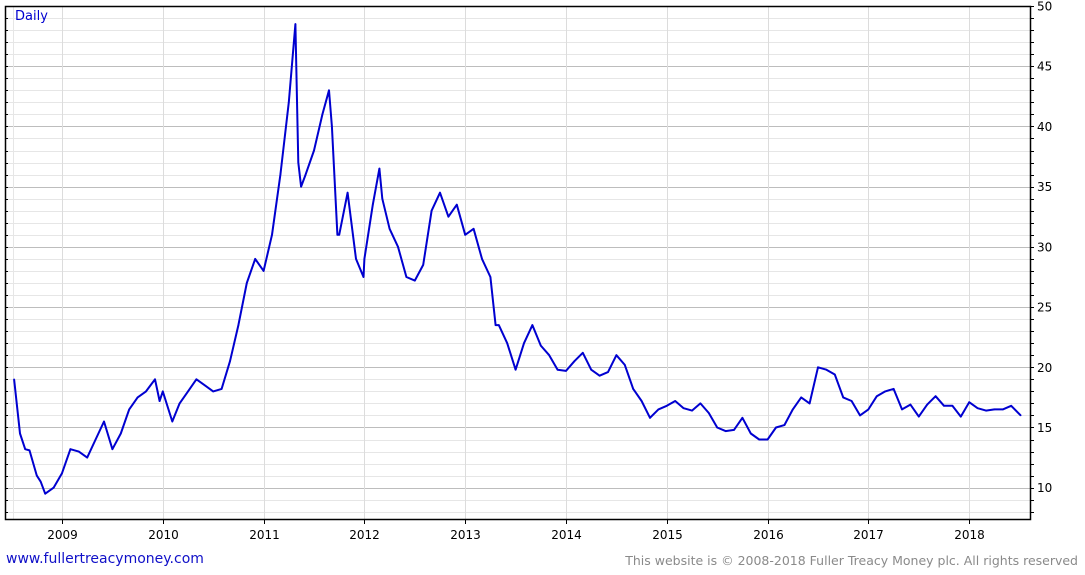 The height and width of the screenshot is (575, 1085). Describe the element at coordinates (1044, 7) in the screenshot. I see `y-tick-label: 50` at that location.